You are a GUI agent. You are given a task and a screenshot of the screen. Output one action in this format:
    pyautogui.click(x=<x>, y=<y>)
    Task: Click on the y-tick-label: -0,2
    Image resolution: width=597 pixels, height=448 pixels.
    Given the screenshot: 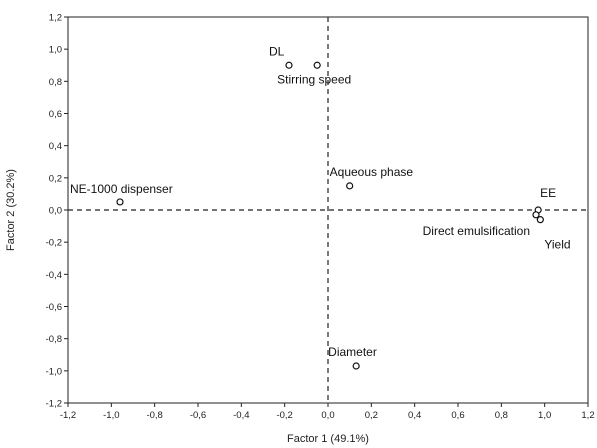 What is the action you would take?
    pyautogui.click(x=54, y=243)
    